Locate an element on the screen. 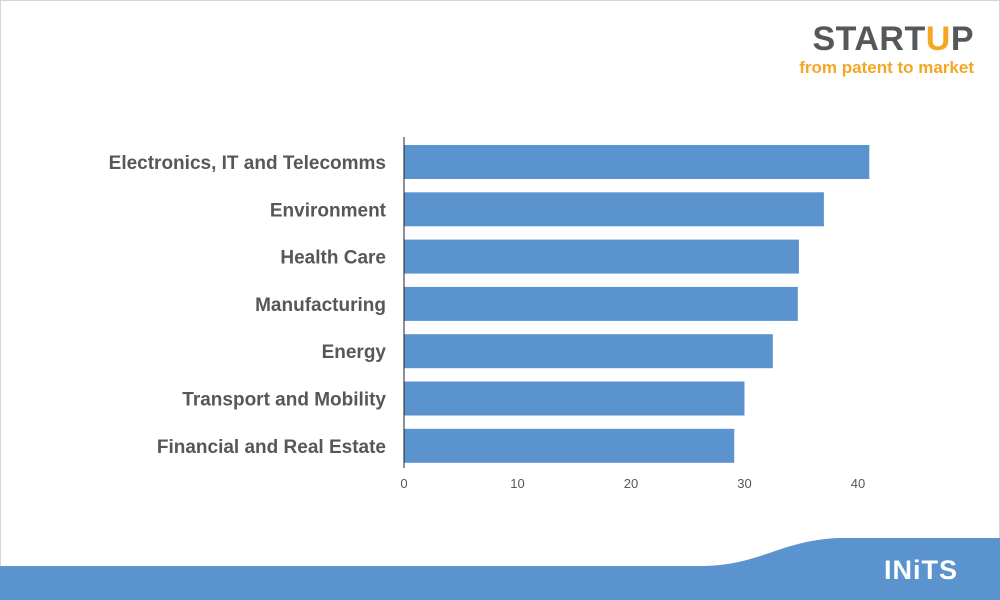 The height and width of the screenshot is (600, 1000). category-label: Energy is located at coordinates (354, 352).